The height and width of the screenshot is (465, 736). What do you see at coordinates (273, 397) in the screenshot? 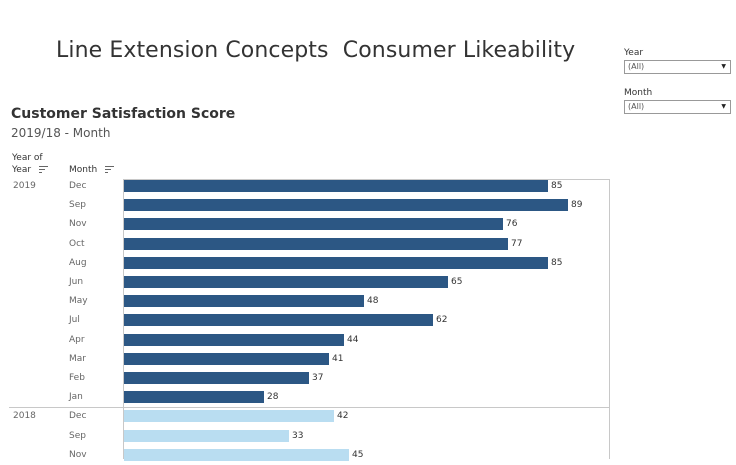
I see `bar-value-label: 28` at bounding box center [273, 397].